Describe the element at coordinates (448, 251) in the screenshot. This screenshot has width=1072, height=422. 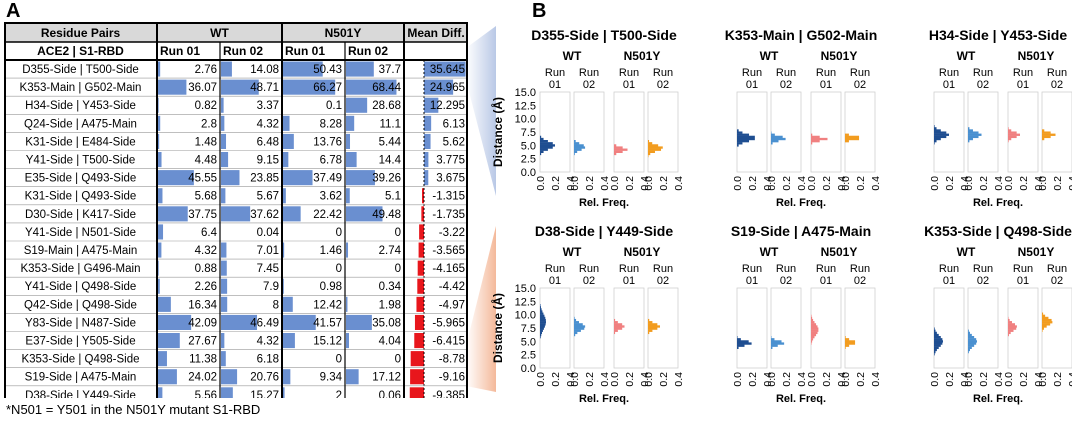
I see `diff-cell: -3.565` at that location.